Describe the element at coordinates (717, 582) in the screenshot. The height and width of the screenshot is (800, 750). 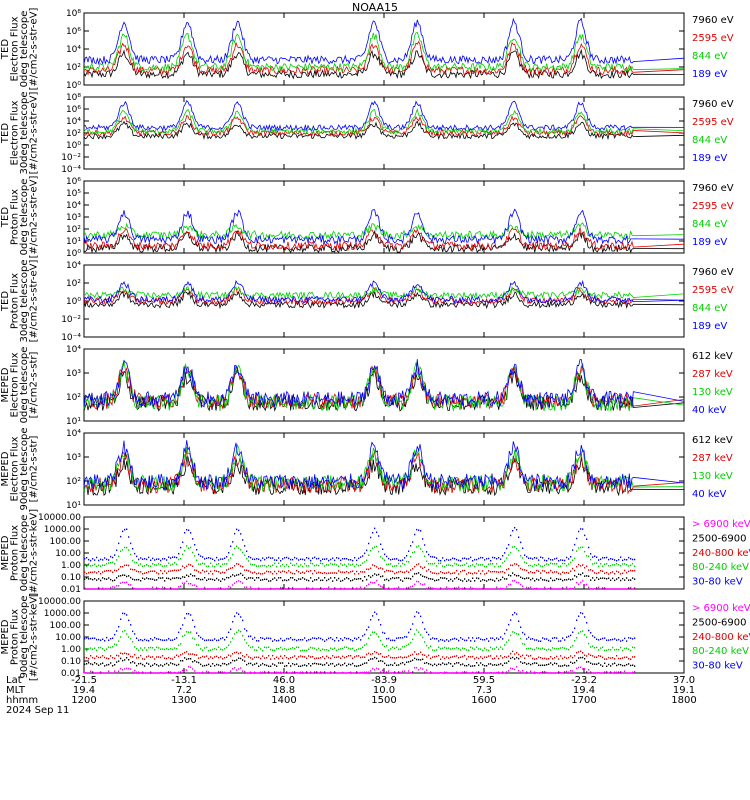
I see `legend-entry: 30-80 keV` at that location.